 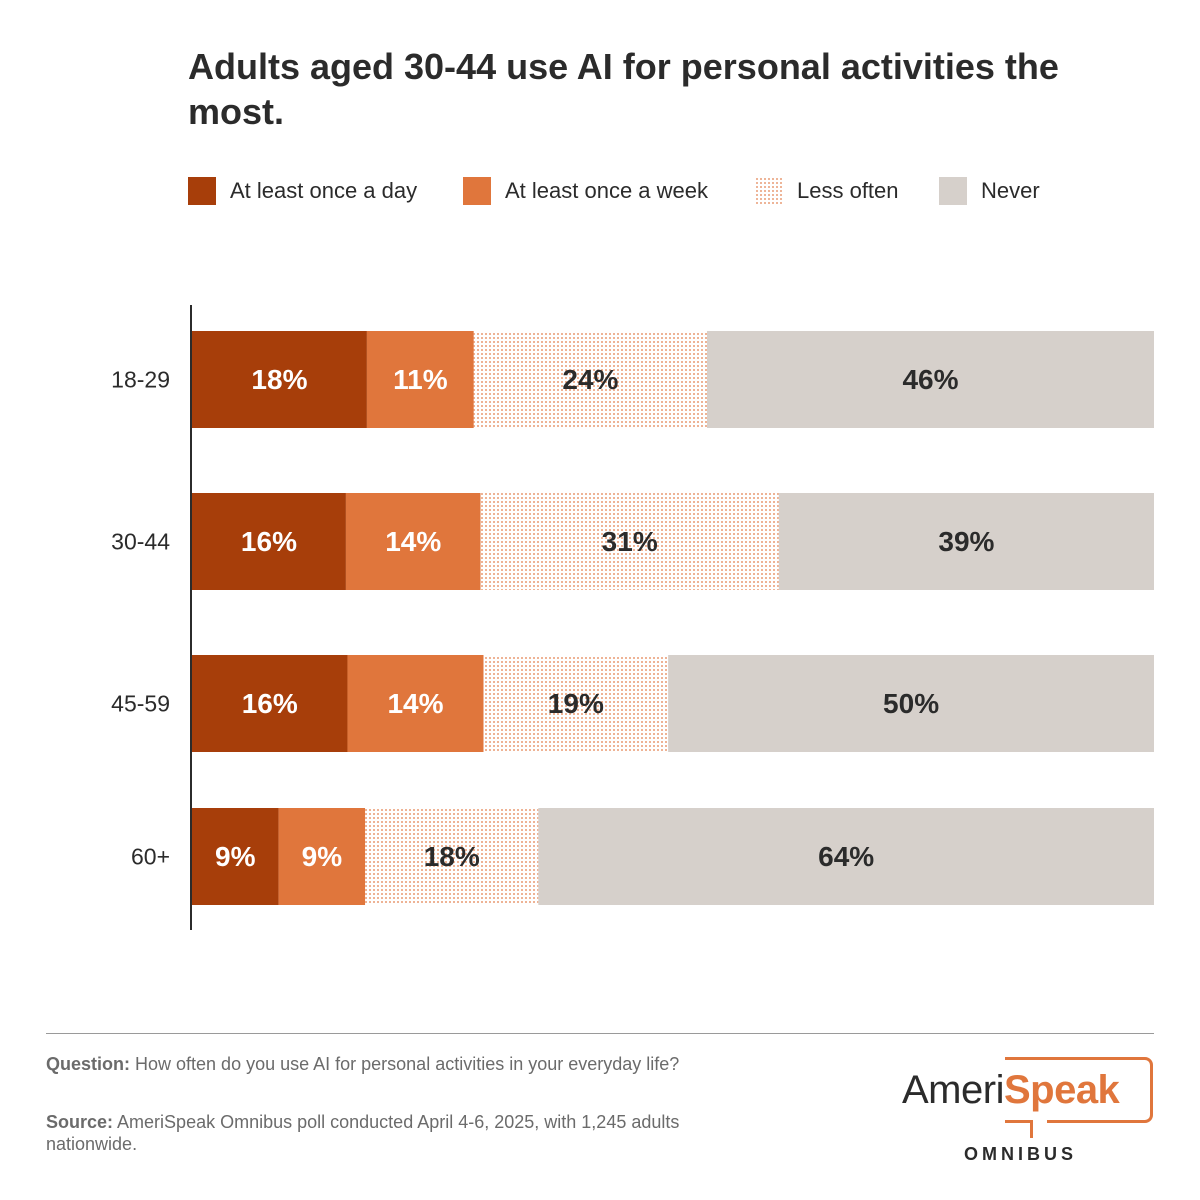 What do you see at coordinates (150, 857) in the screenshot?
I see `category-label-60+: 60+` at bounding box center [150, 857].